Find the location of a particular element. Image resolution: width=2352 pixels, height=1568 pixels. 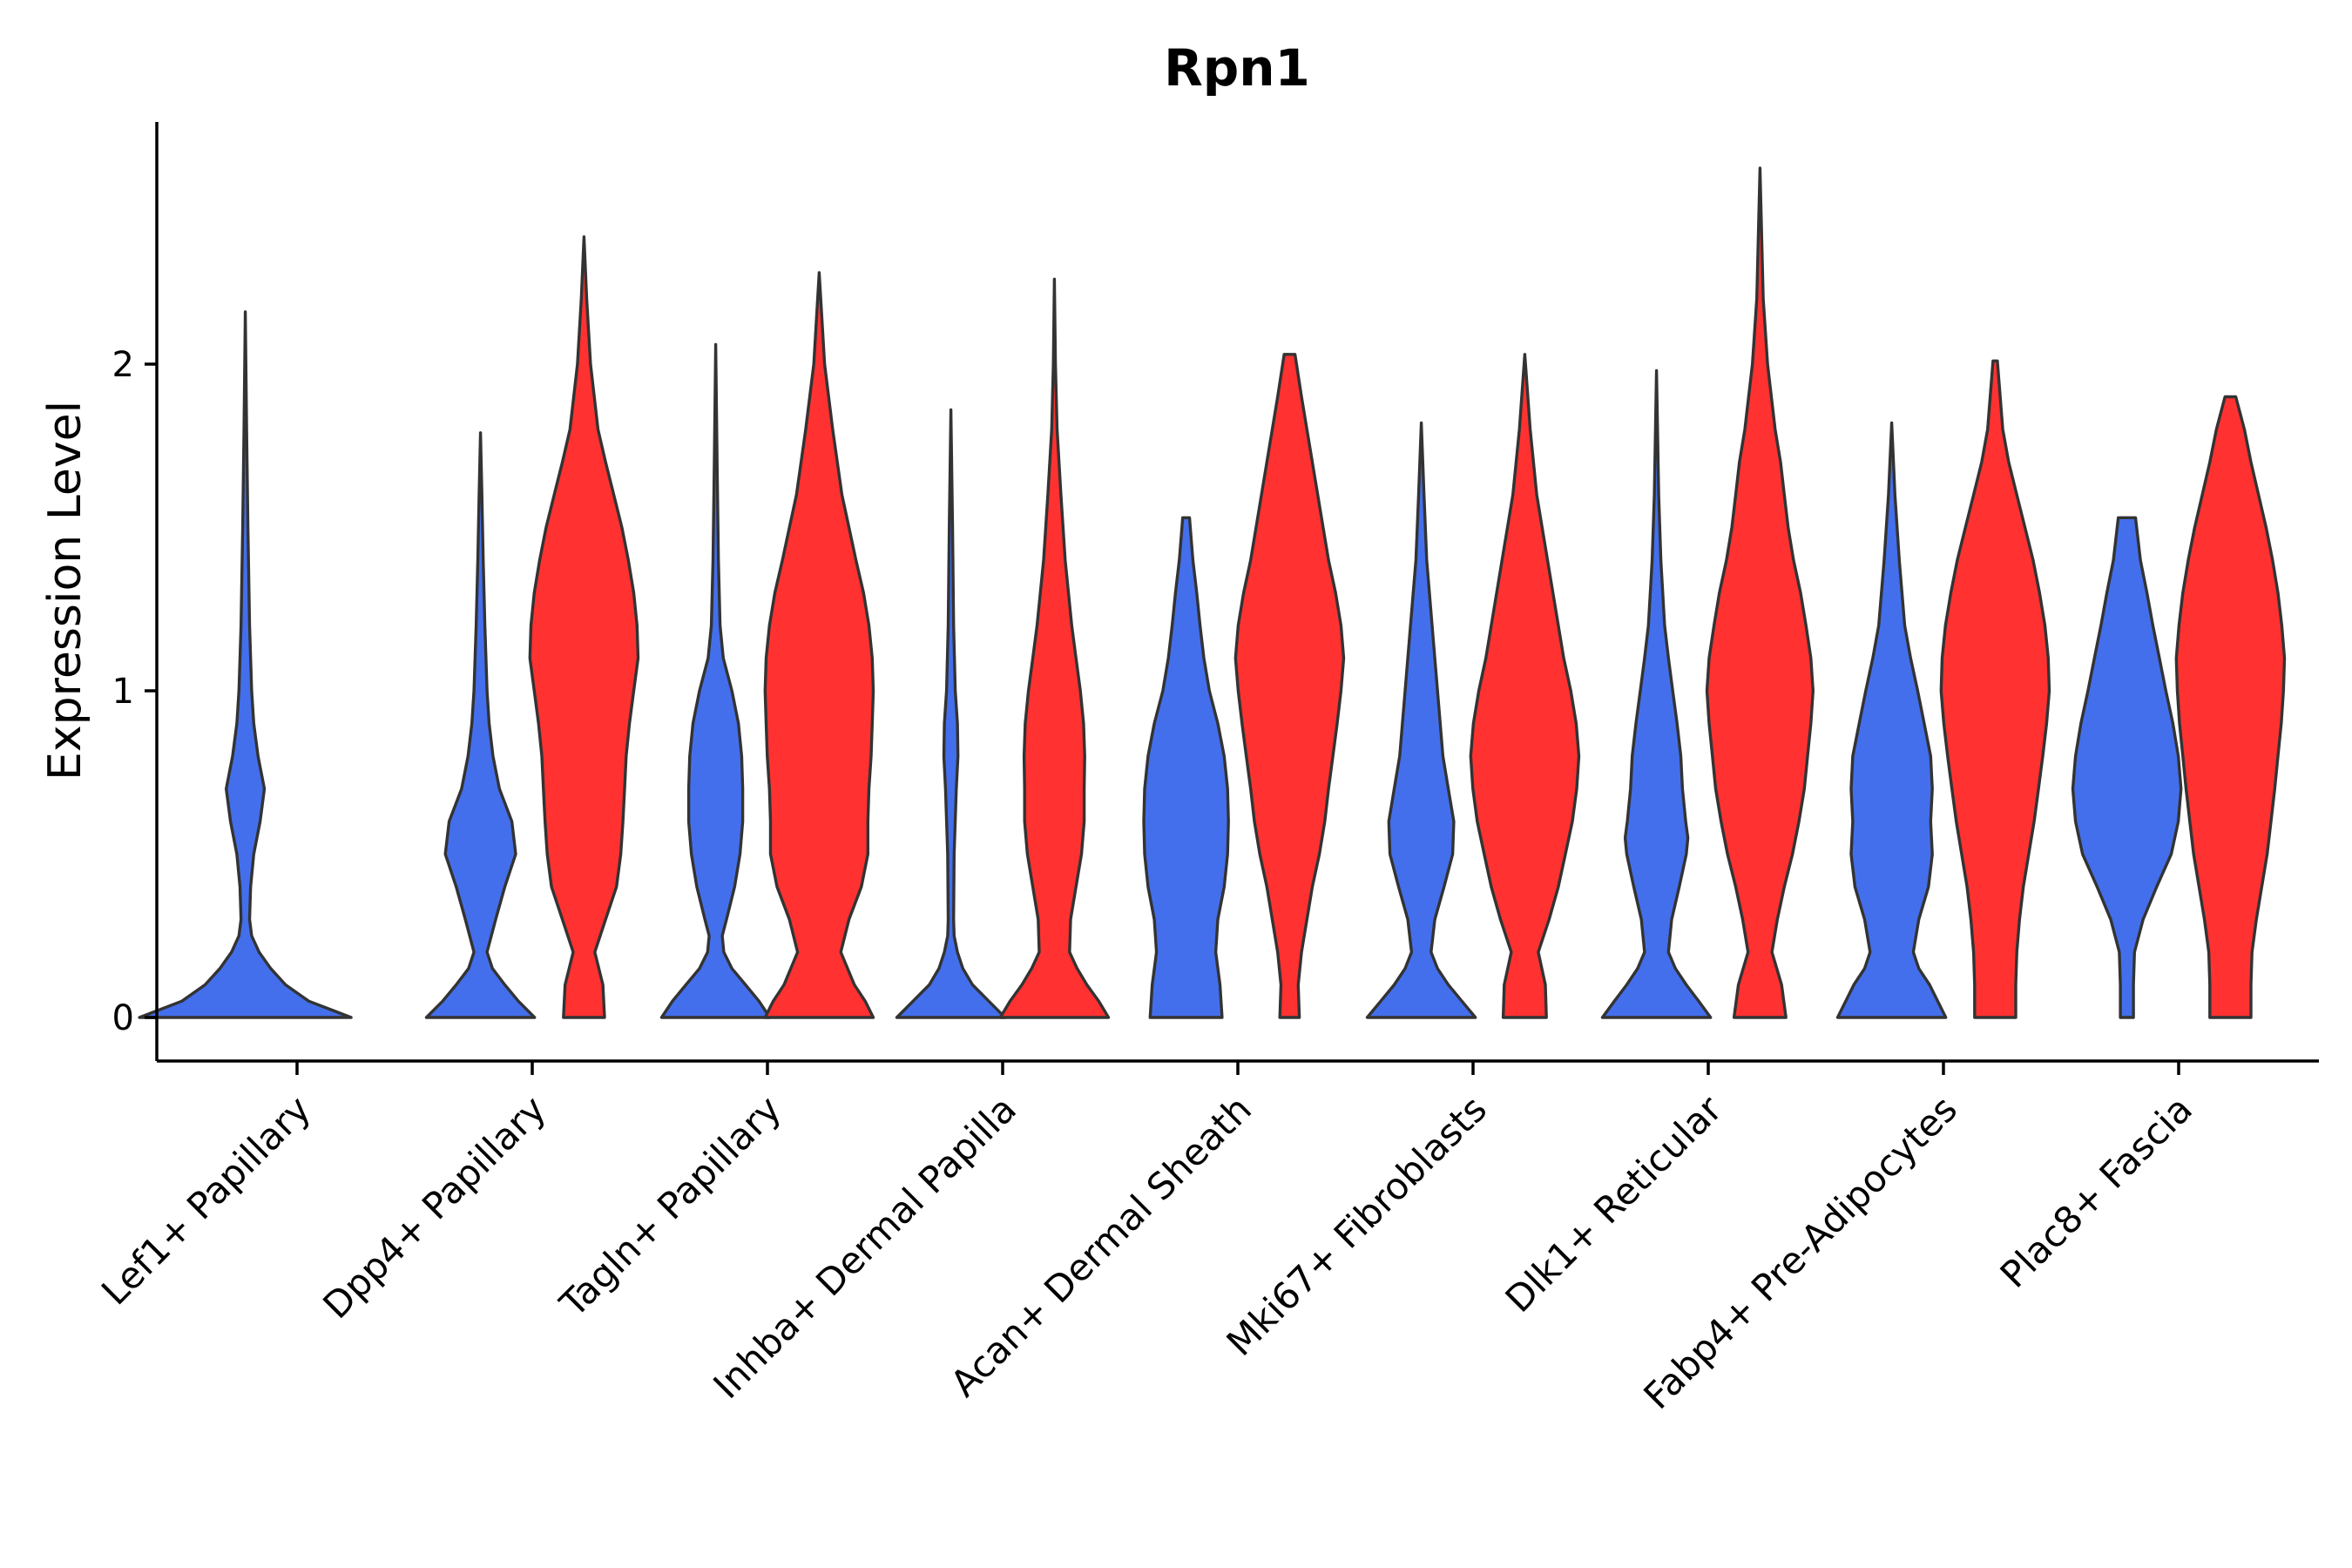

x-tick-label: Dlk1+ Reticular is located at coordinates (1614, 1204).